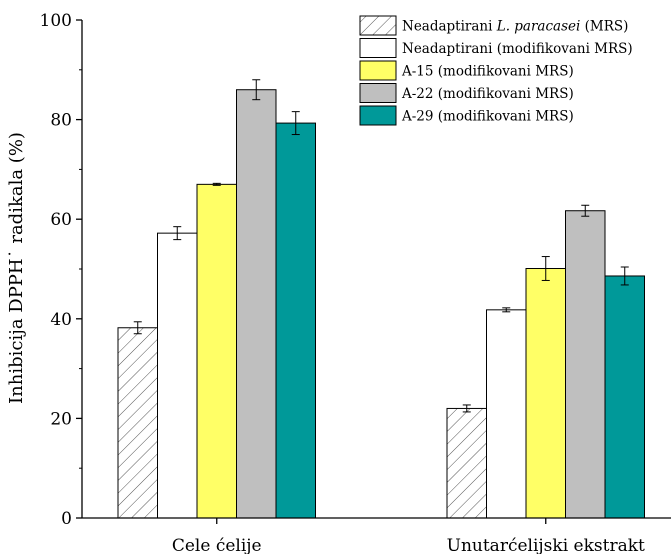 Image resolution: width=671 pixels, height=554 pixels. I want to click on legend-label-part: A-22 (modifikovani MRS), so click(487, 94).